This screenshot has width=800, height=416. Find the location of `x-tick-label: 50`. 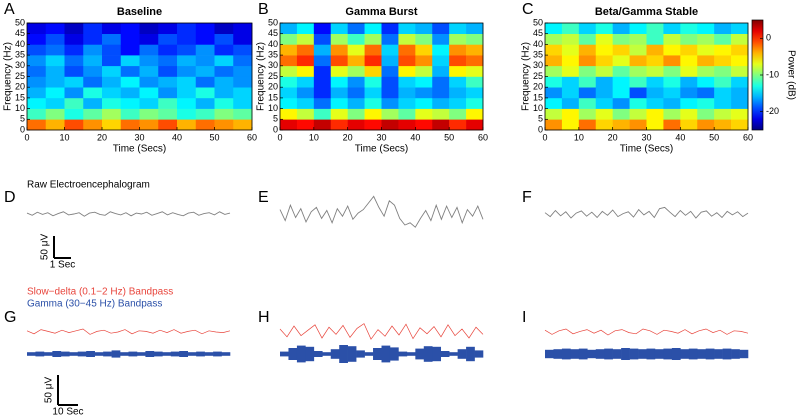

x-tick-label: 50 is located at coordinates (714, 137).